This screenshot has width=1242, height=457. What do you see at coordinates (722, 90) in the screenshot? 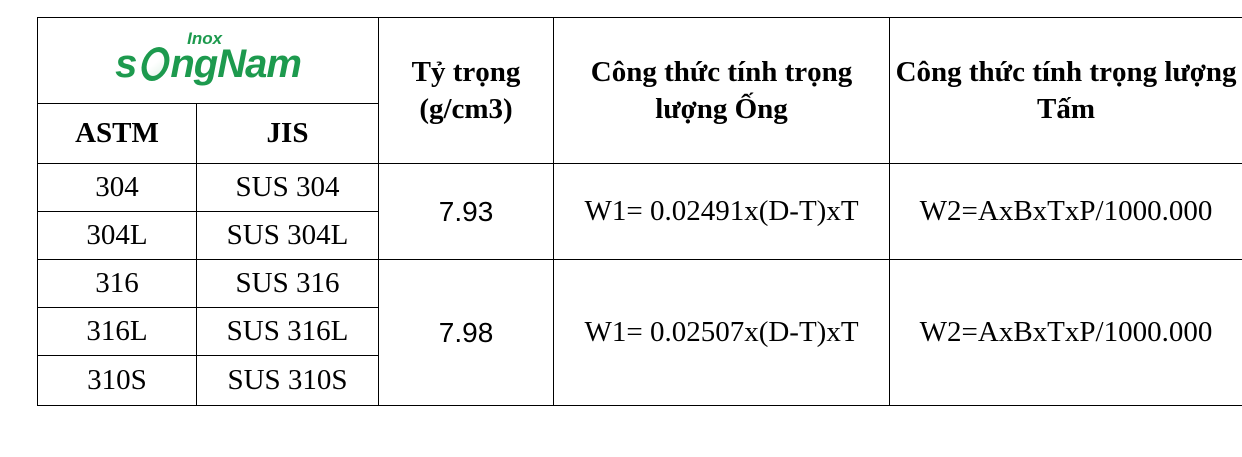
I see `pipe-formula-header: Công thức tính trọng lượng Ống` at bounding box center [722, 90].